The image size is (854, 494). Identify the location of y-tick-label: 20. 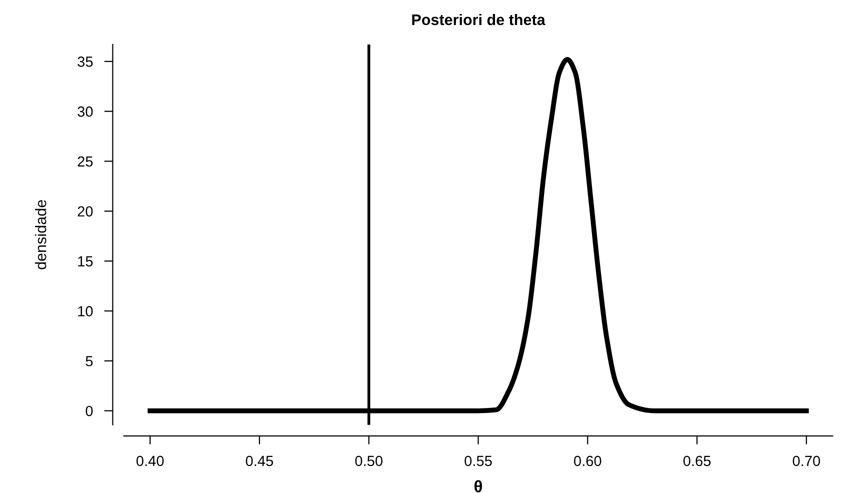
(85, 211).